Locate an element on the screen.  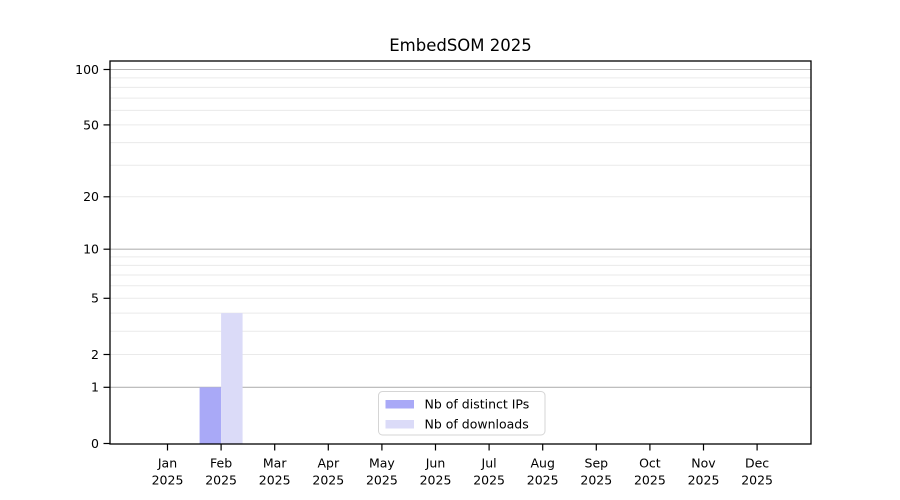
x-tick-label-year-dec: 2025 is located at coordinates (757, 480).